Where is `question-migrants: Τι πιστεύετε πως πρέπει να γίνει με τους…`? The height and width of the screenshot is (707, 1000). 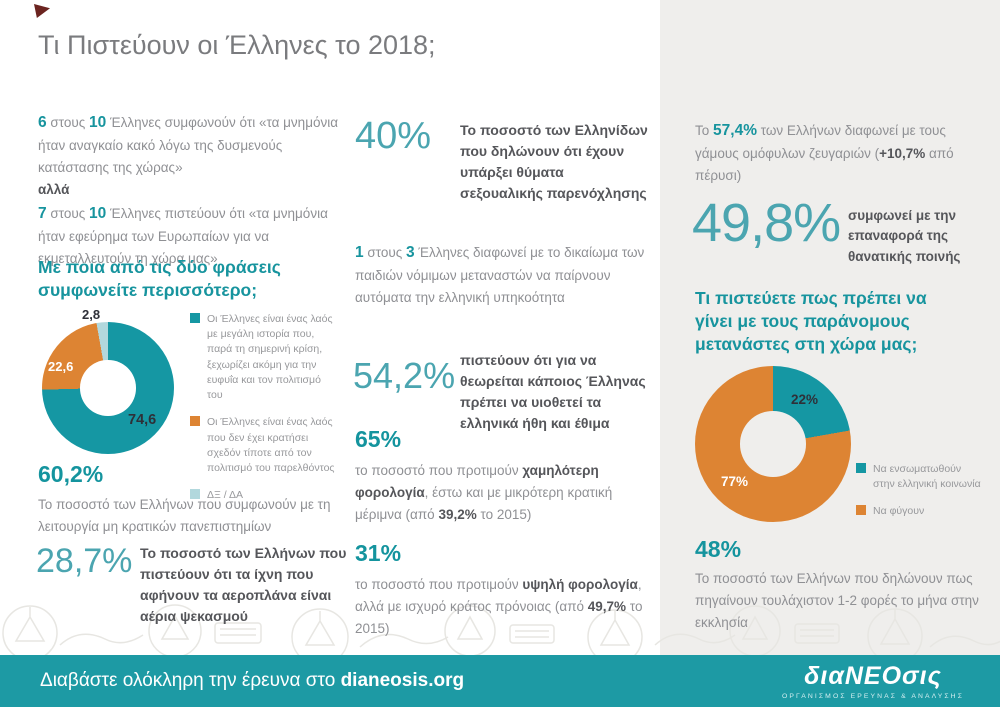
question-migrants: Τι πιστεύετε πως πρέπει να γίνει με τους… is located at coordinates (811, 321).